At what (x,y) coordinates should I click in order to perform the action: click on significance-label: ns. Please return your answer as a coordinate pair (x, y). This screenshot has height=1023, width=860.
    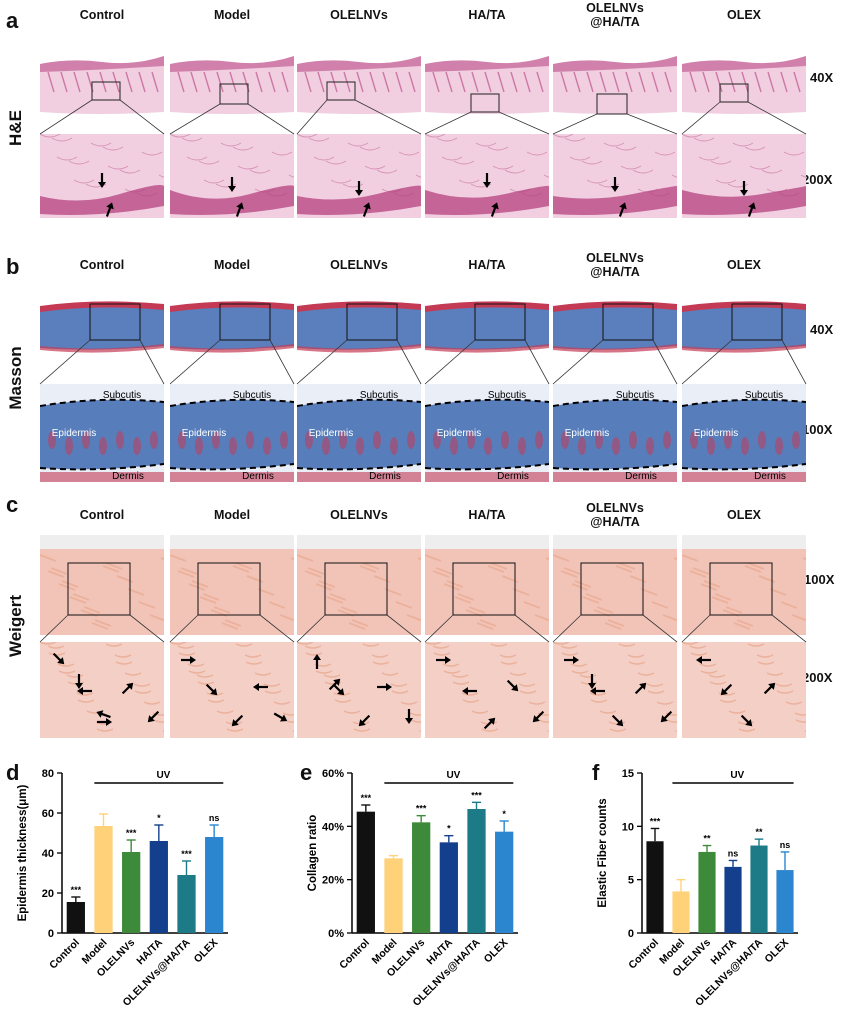
    Looking at the image, I should click on (214, 818).